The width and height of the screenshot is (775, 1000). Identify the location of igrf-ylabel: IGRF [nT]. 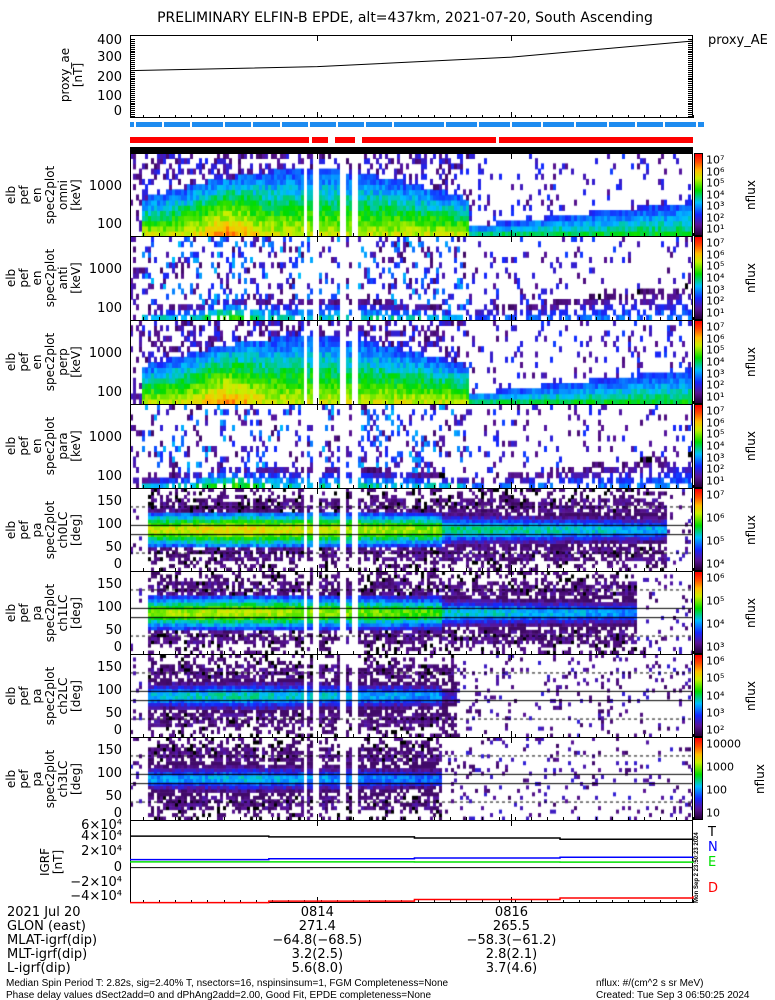
(51, 862).